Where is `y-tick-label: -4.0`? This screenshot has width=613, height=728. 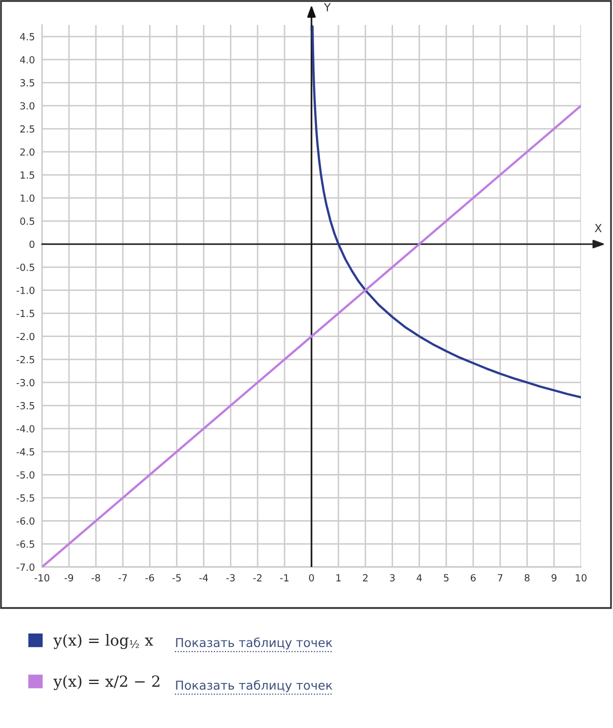 y-tick-label: -4.0 is located at coordinates (25, 428).